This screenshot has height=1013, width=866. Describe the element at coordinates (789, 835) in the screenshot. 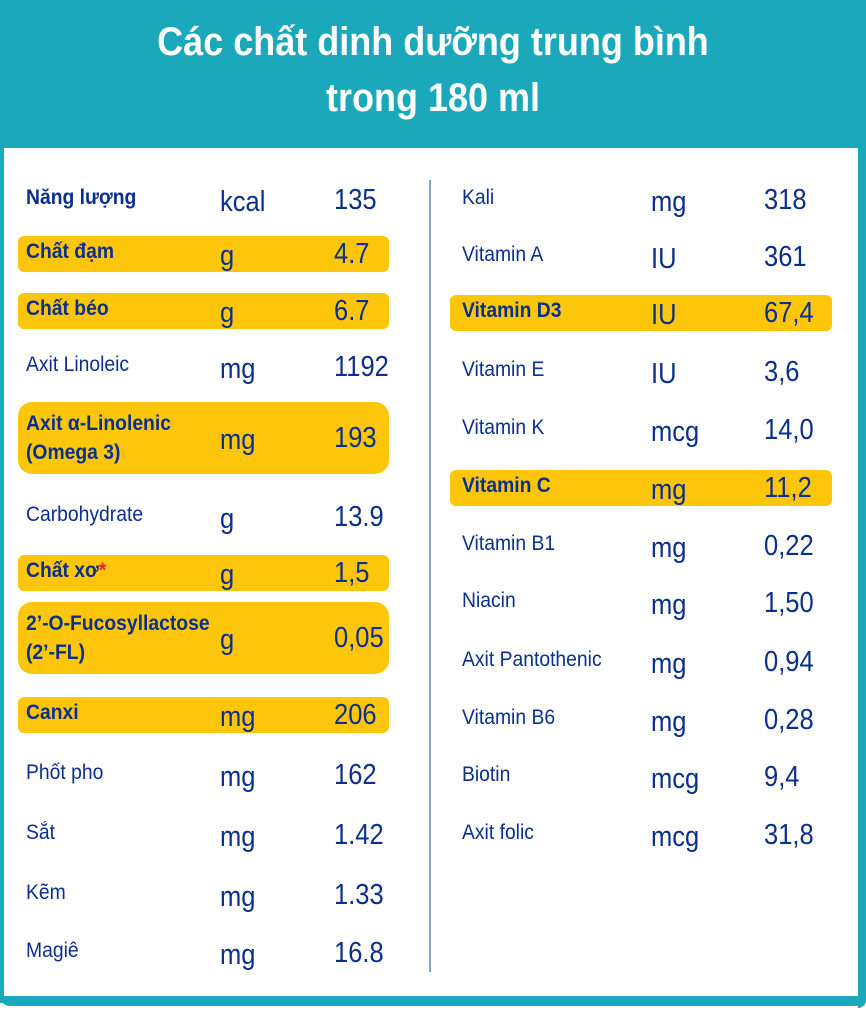

I see `nutrient-value: 31,8` at that location.